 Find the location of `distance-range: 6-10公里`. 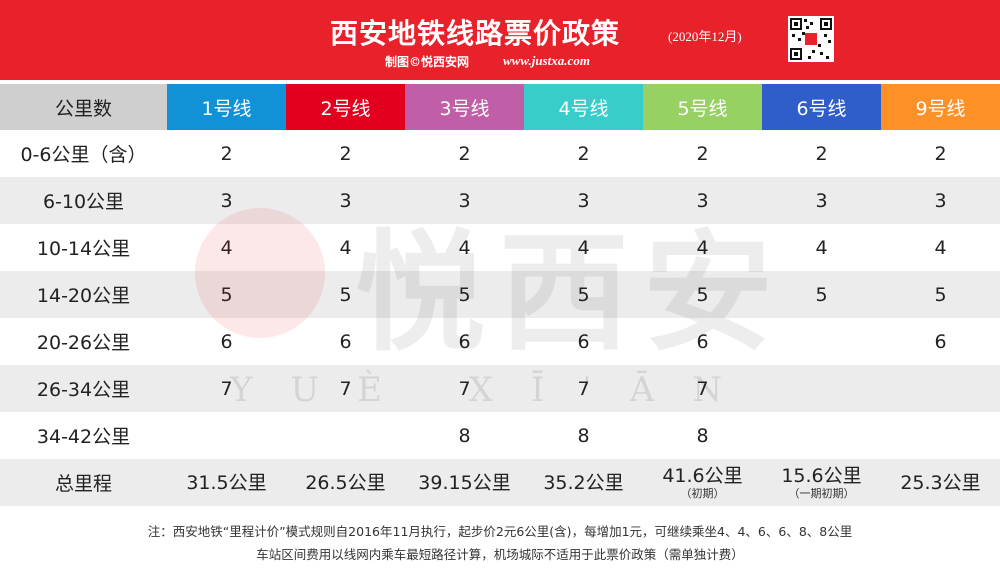

distance-range: 6-10公里 is located at coordinates (83, 200).